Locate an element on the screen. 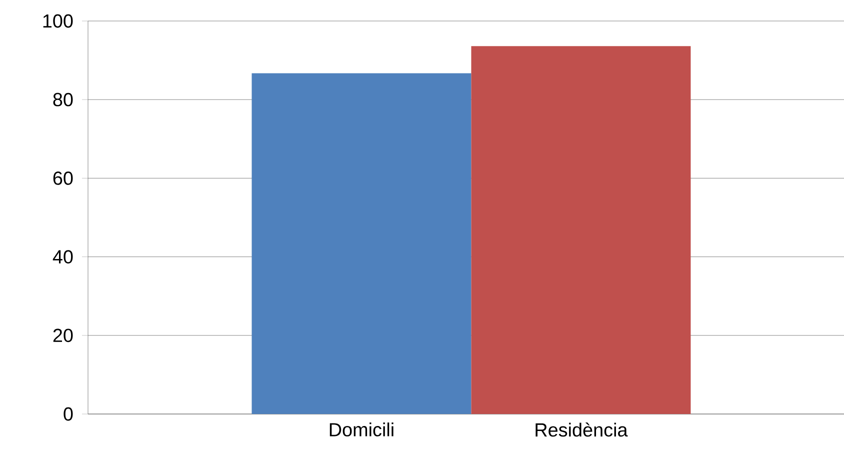 The image size is (844, 452). y-tick-label: 80 is located at coordinates (63, 99).